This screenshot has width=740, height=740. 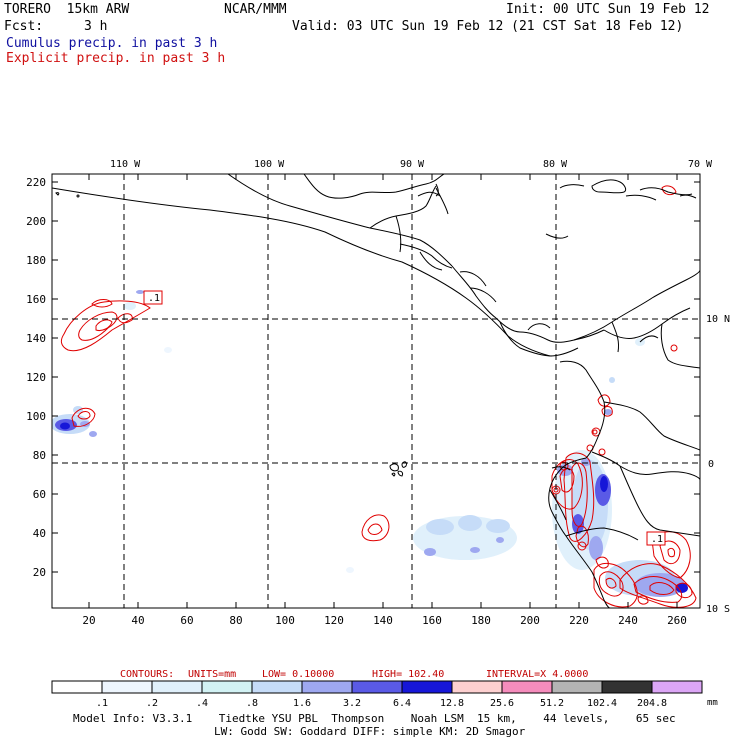 What do you see at coordinates (402, 703) in the screenshot?
I see `colorbar-label: 6.4` at bounding box center [402, 703].